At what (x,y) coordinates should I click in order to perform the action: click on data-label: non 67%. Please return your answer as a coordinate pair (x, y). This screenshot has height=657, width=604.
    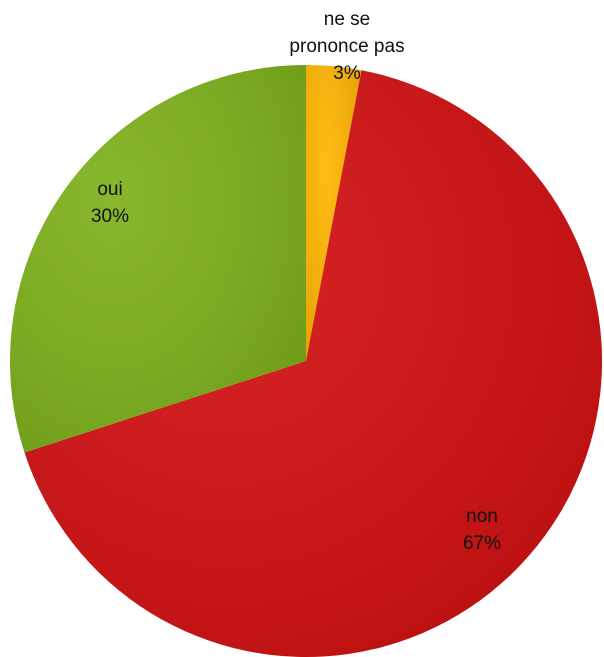
    Looking at the image, I should click on (482, 530).